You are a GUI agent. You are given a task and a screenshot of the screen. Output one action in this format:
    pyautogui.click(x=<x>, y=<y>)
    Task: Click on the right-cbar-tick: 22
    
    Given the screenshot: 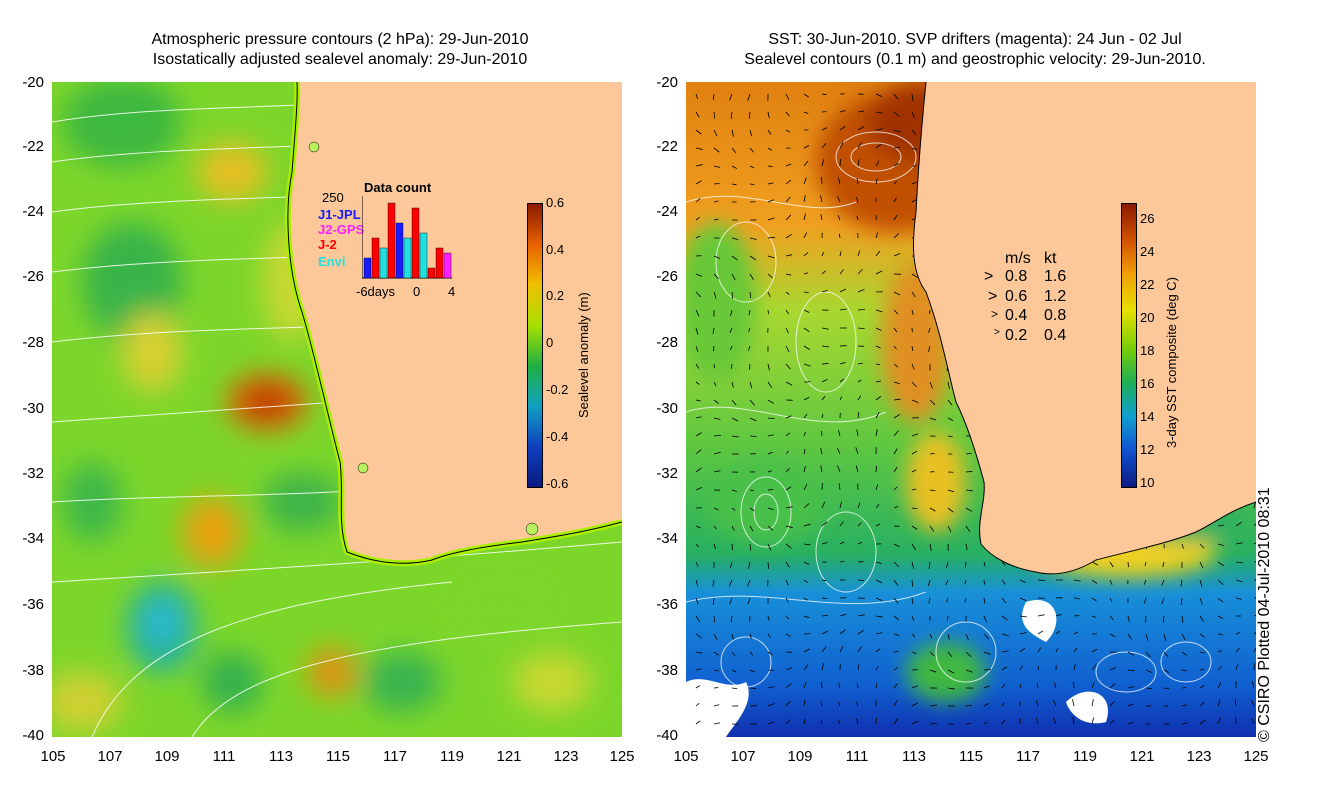 What is the action you would take?
    pyautogui.click(x=1147, y=284)
    